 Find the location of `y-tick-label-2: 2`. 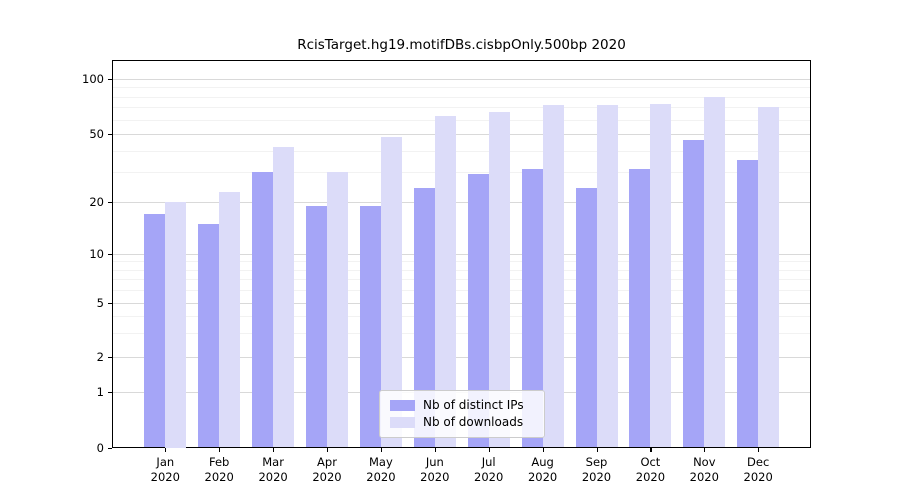

y-tick-label-2: 2 is located at coordinates (100, 357).